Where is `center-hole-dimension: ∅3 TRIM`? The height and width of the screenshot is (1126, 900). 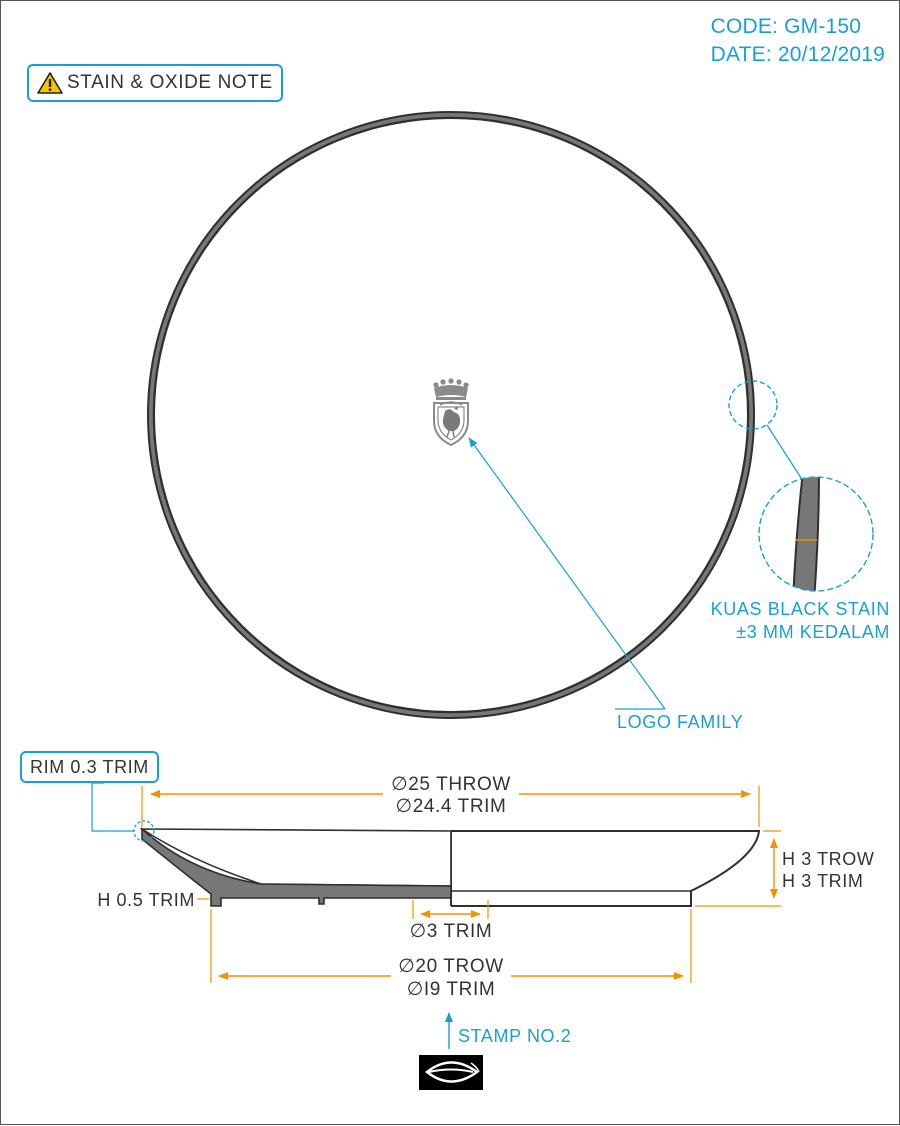
center-hole-dimension: ∅3 TRIM is located at coordinates (451, 921).